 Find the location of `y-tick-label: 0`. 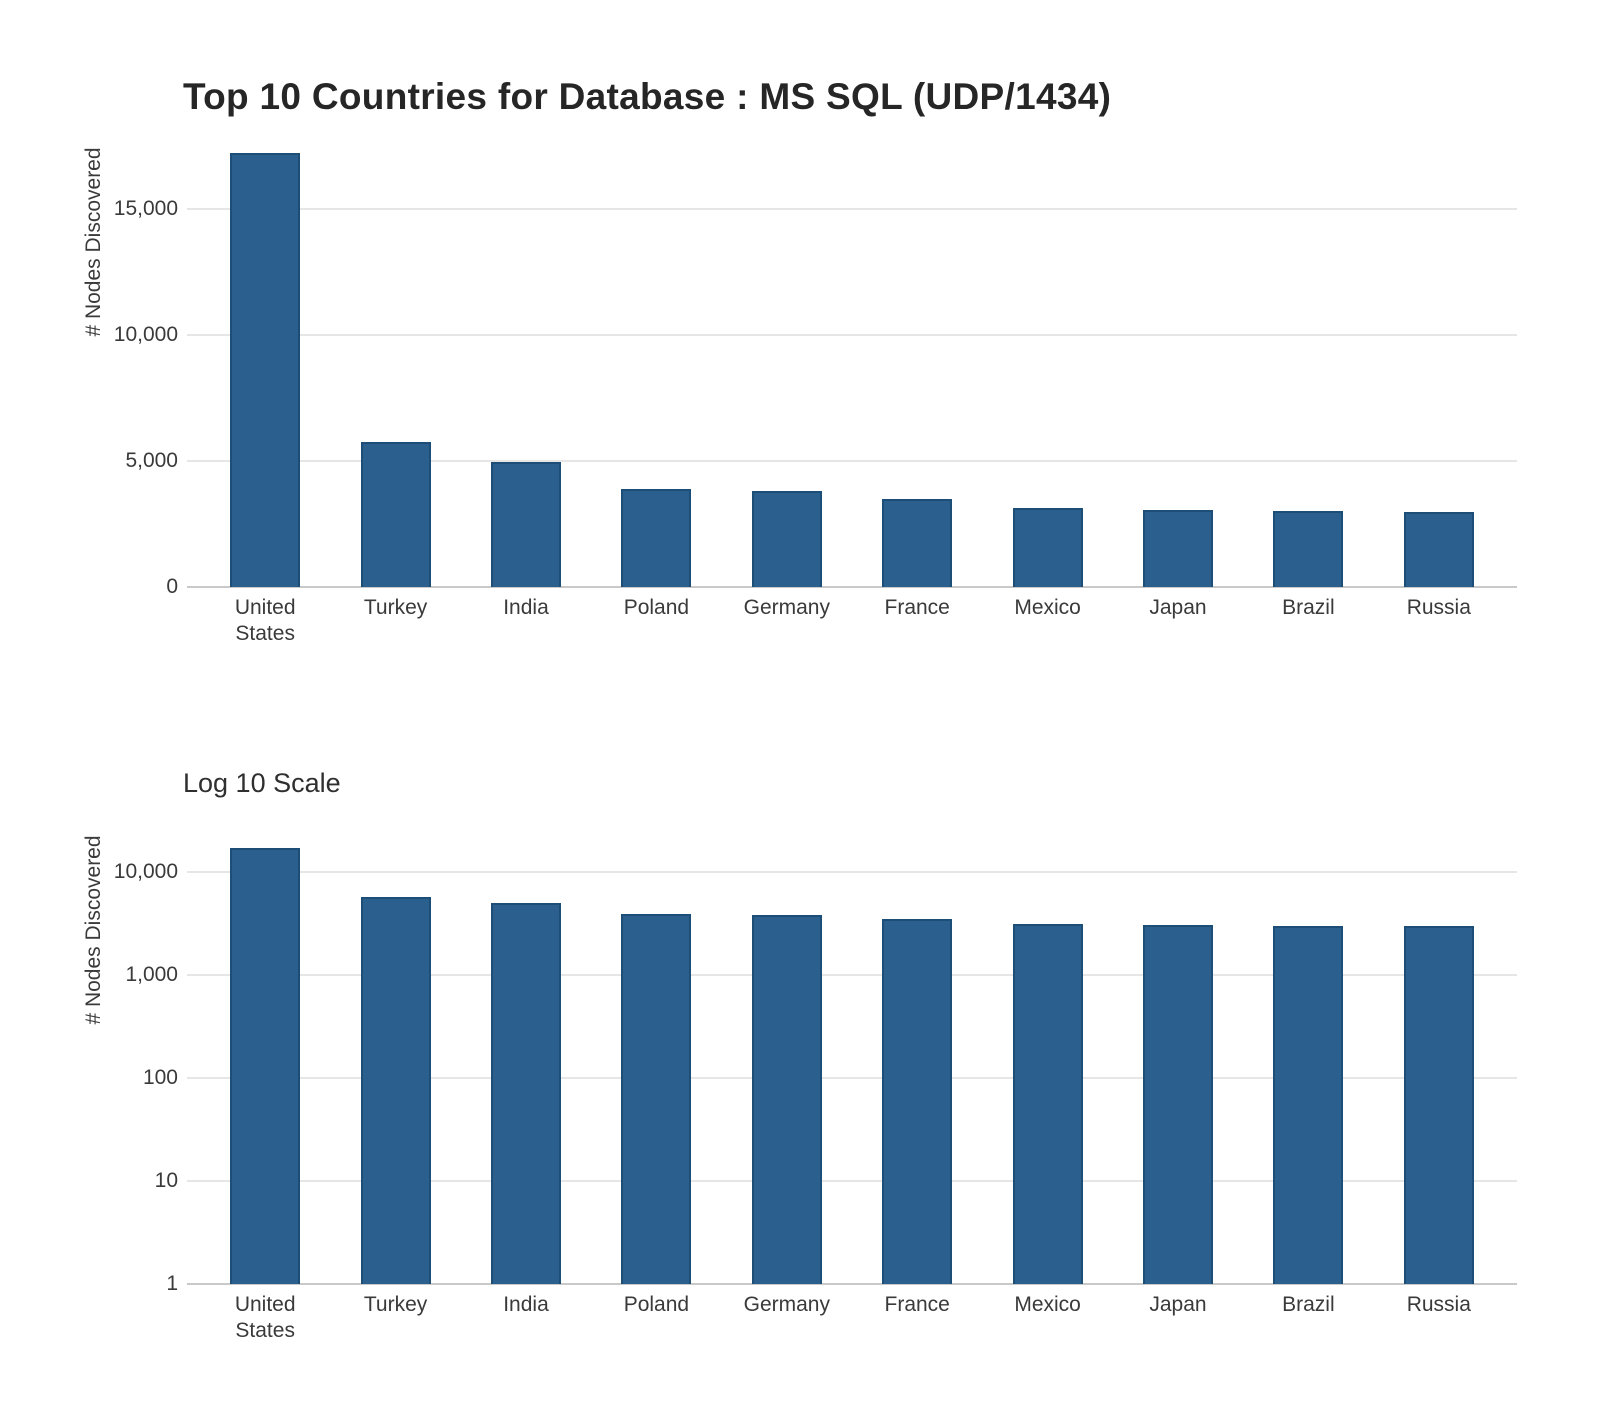

y-tick-label: 0 is located at coordinates (172, 586).